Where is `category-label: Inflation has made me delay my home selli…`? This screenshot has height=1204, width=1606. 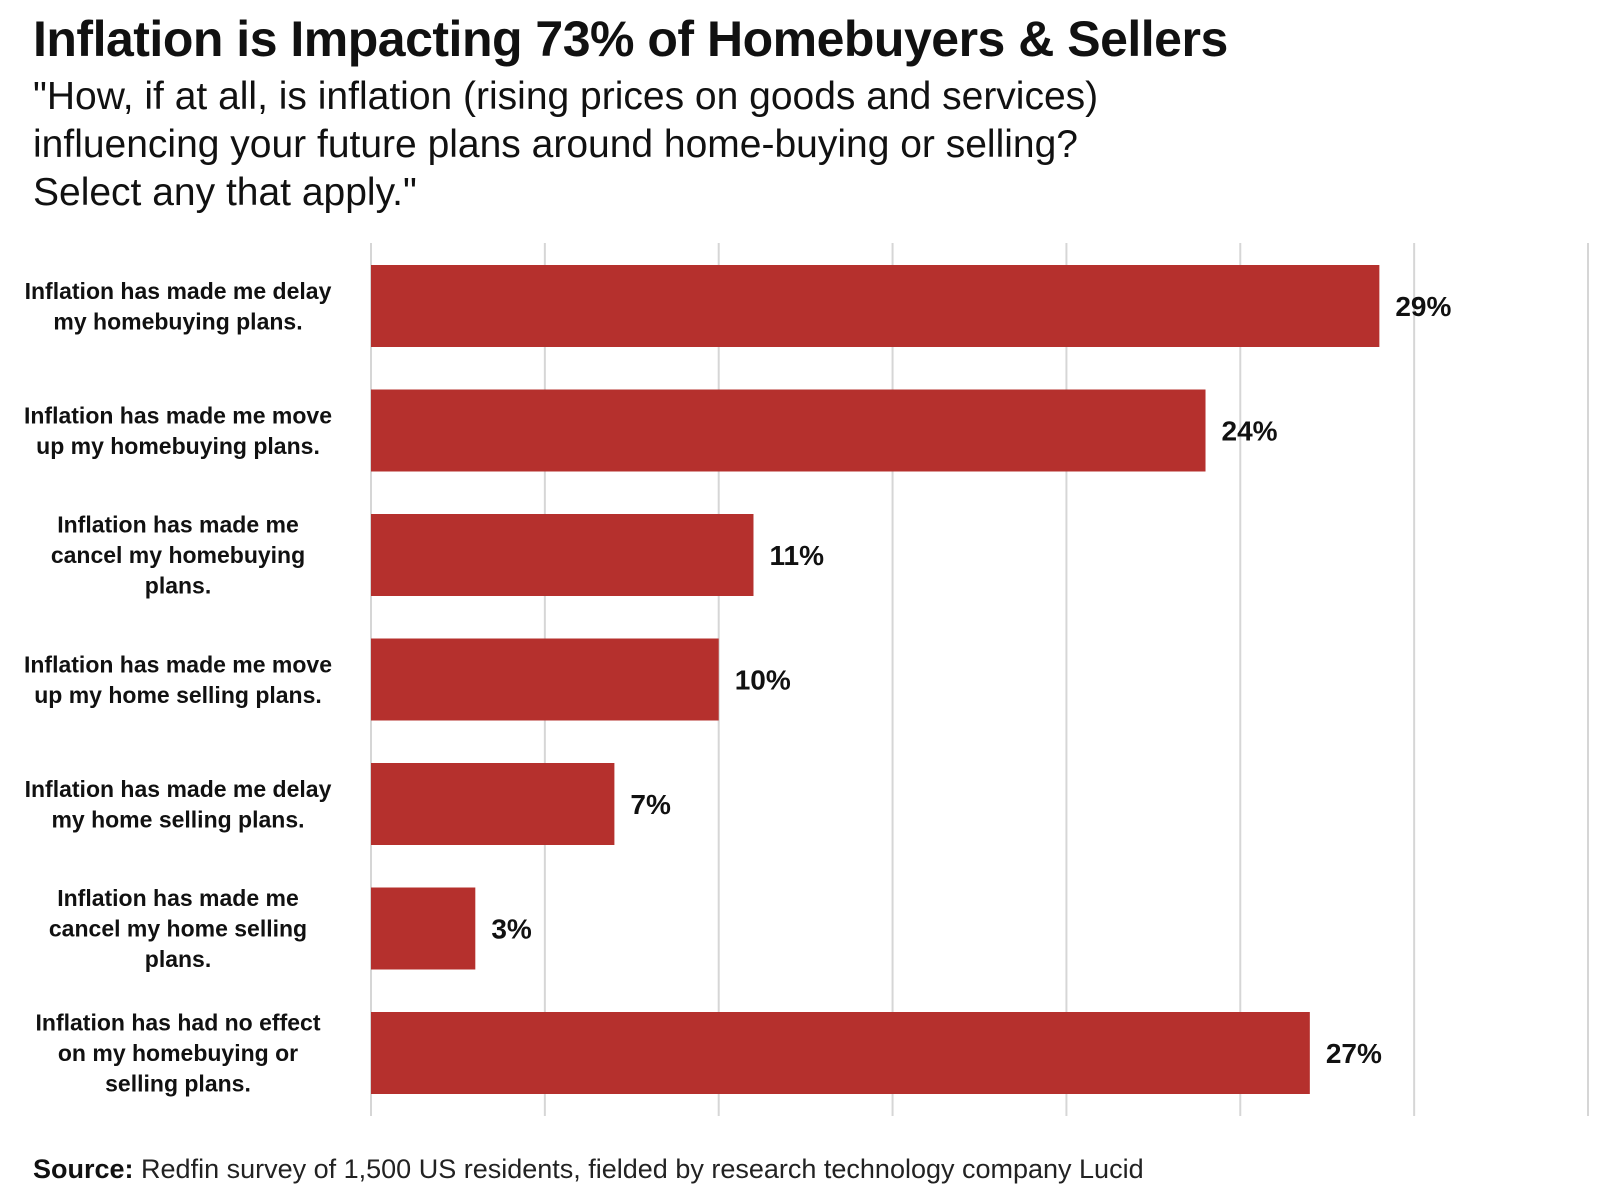 category-label: Inflation has made me delay my home selli… is located at coordinates (178, 804).